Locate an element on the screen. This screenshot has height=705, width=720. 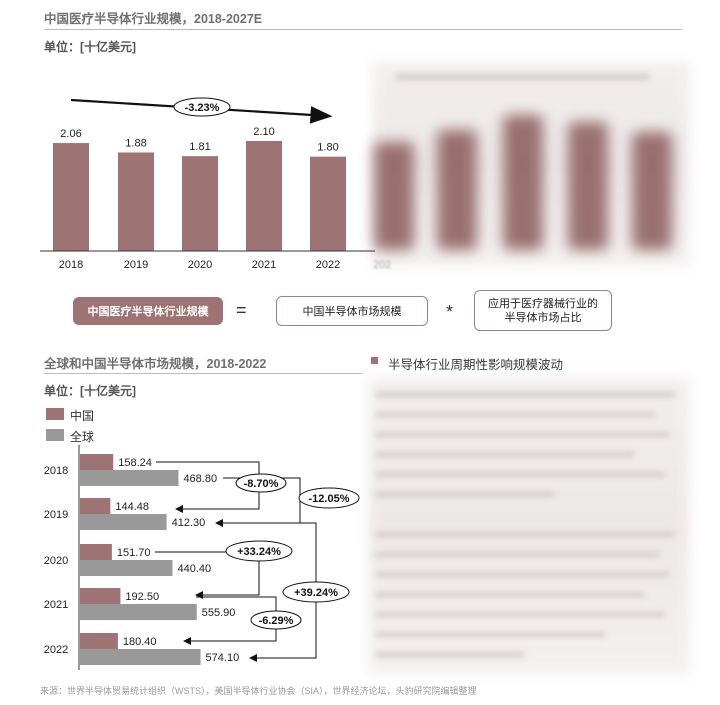
title-rule is located at coordinates (363, 29).